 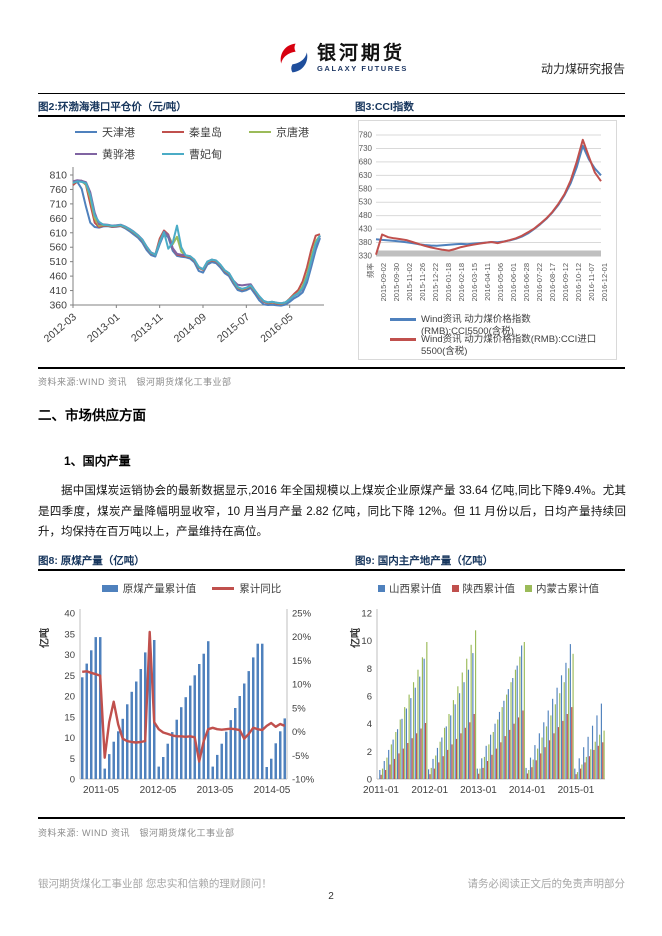 What do you see at coordinates (276, 328) in the screenshot?
I see `svg-text: 2016-05` at bounding box center [276, 328].